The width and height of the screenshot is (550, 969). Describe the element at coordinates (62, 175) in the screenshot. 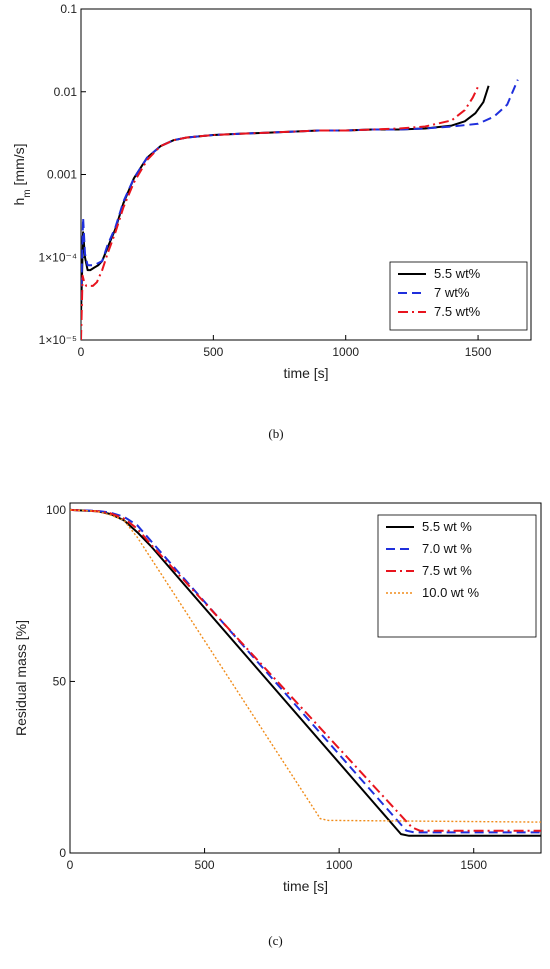

I see `y-tick-label: 0.001` at that location.